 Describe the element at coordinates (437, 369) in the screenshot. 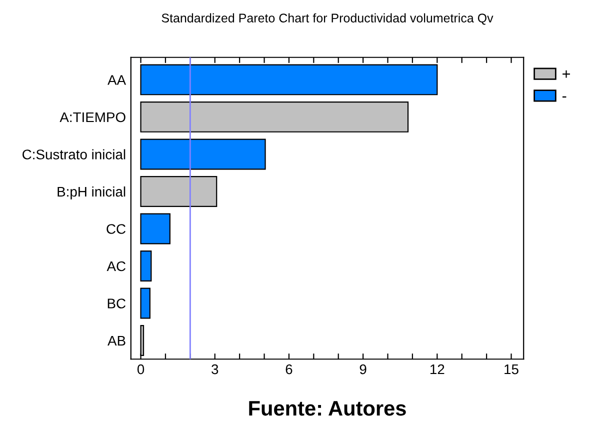

I see `x-tick-label: 12` at that location.